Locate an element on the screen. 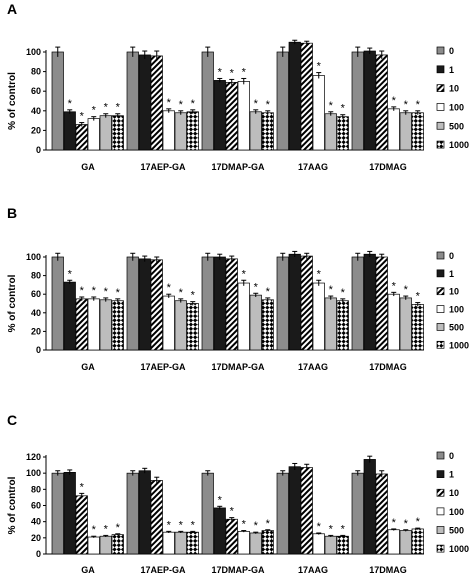 This screenshot has height=578, width=473. y-tick-label: 40 is located at coordinates (36, 522).